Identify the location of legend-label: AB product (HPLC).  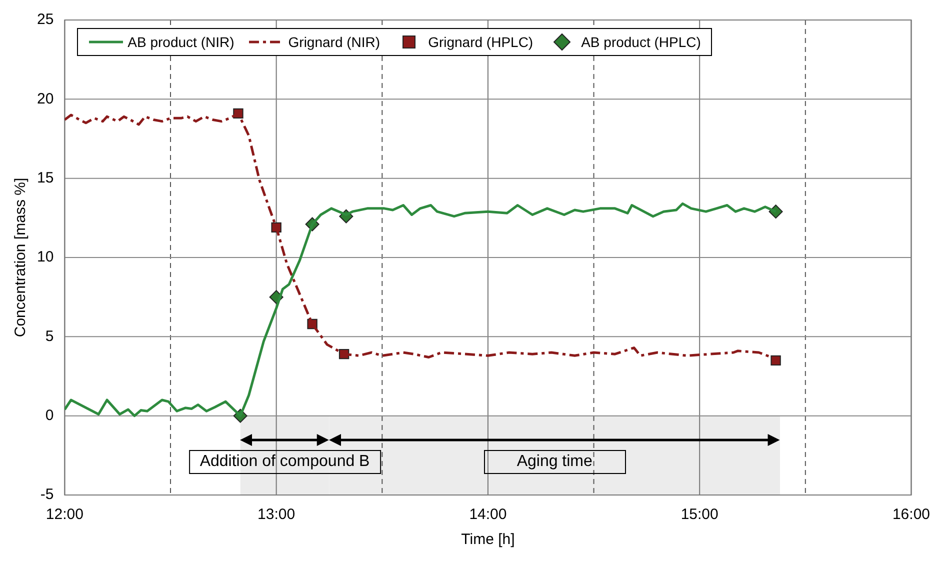
(641, 42).